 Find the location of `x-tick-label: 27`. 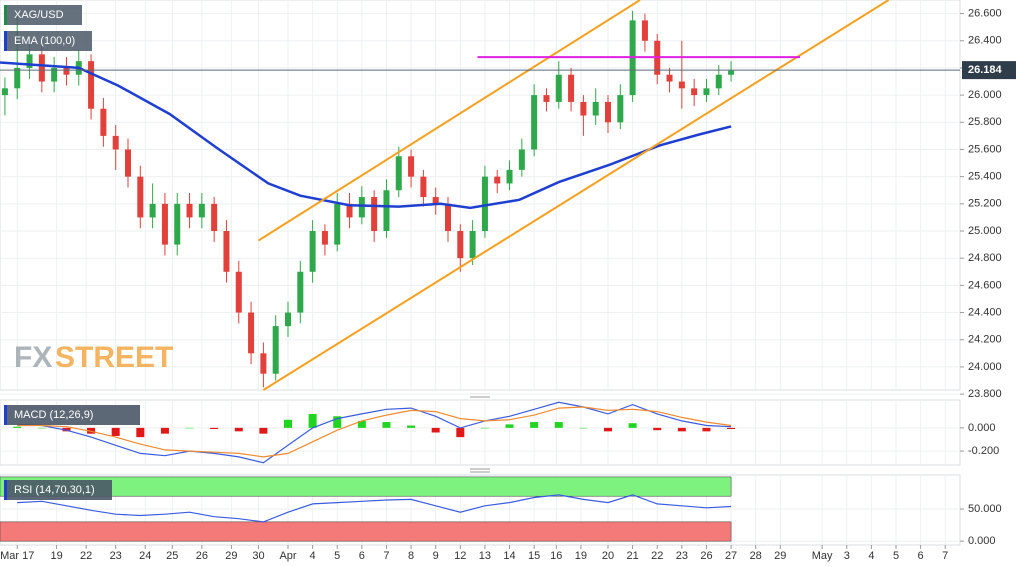

x-tick-label: 27 is located at coordinates (731, 556).